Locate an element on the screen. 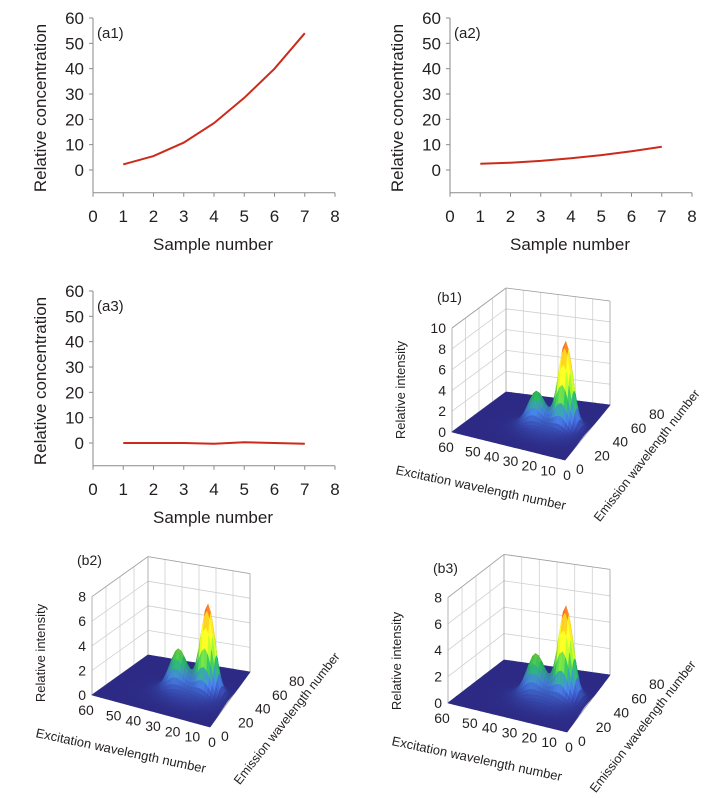 The height and width of the screenshot is (798, 707). panel-label: (b1) is located at coordinates (449, 297).